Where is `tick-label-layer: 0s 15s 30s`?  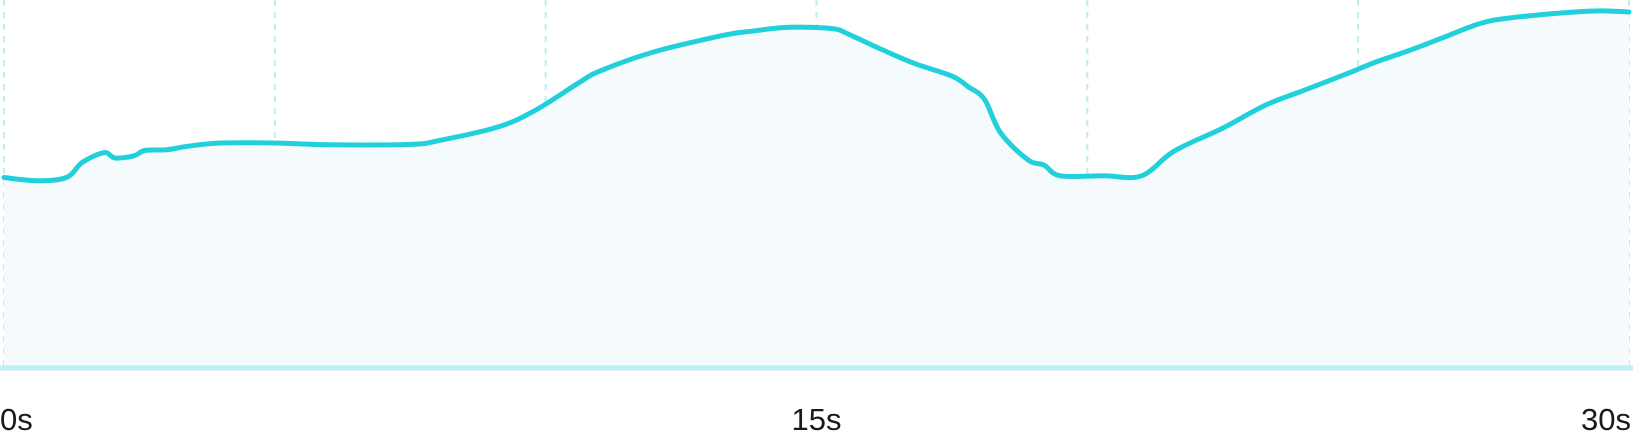 tick-label-layer: 0s 15s 30s is located at coordinates (815, 418).